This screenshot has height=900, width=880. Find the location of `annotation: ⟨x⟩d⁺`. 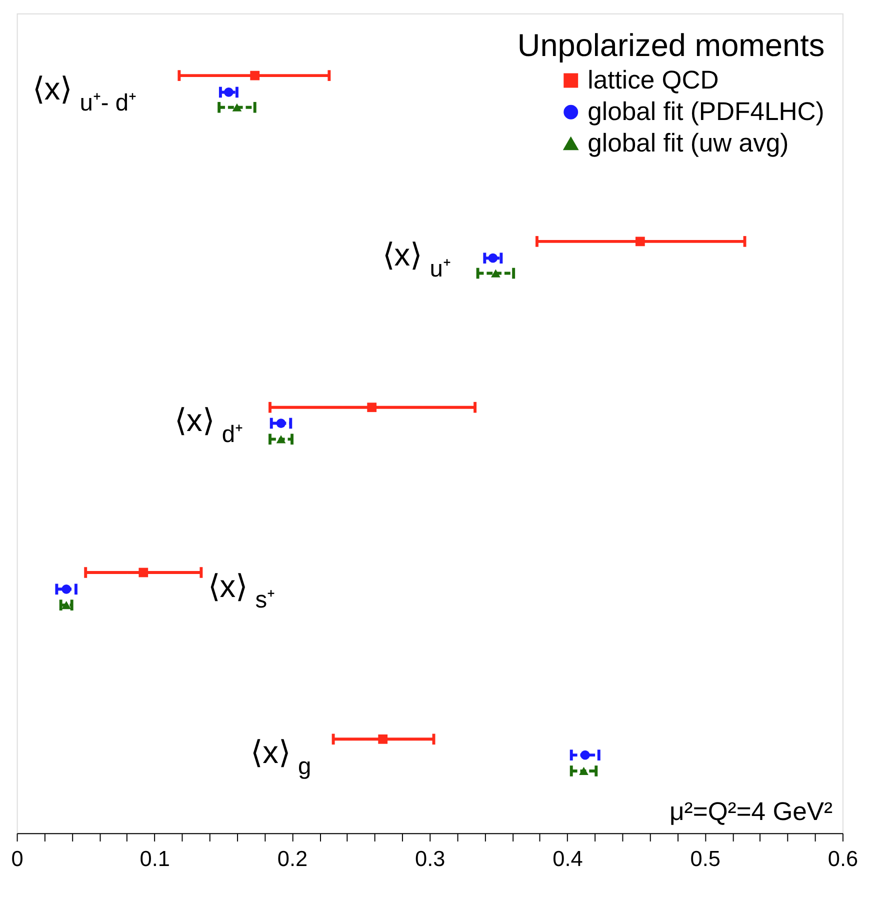

annotation: ⟨x⟩d⁺ is located at coordinates (209, 425).